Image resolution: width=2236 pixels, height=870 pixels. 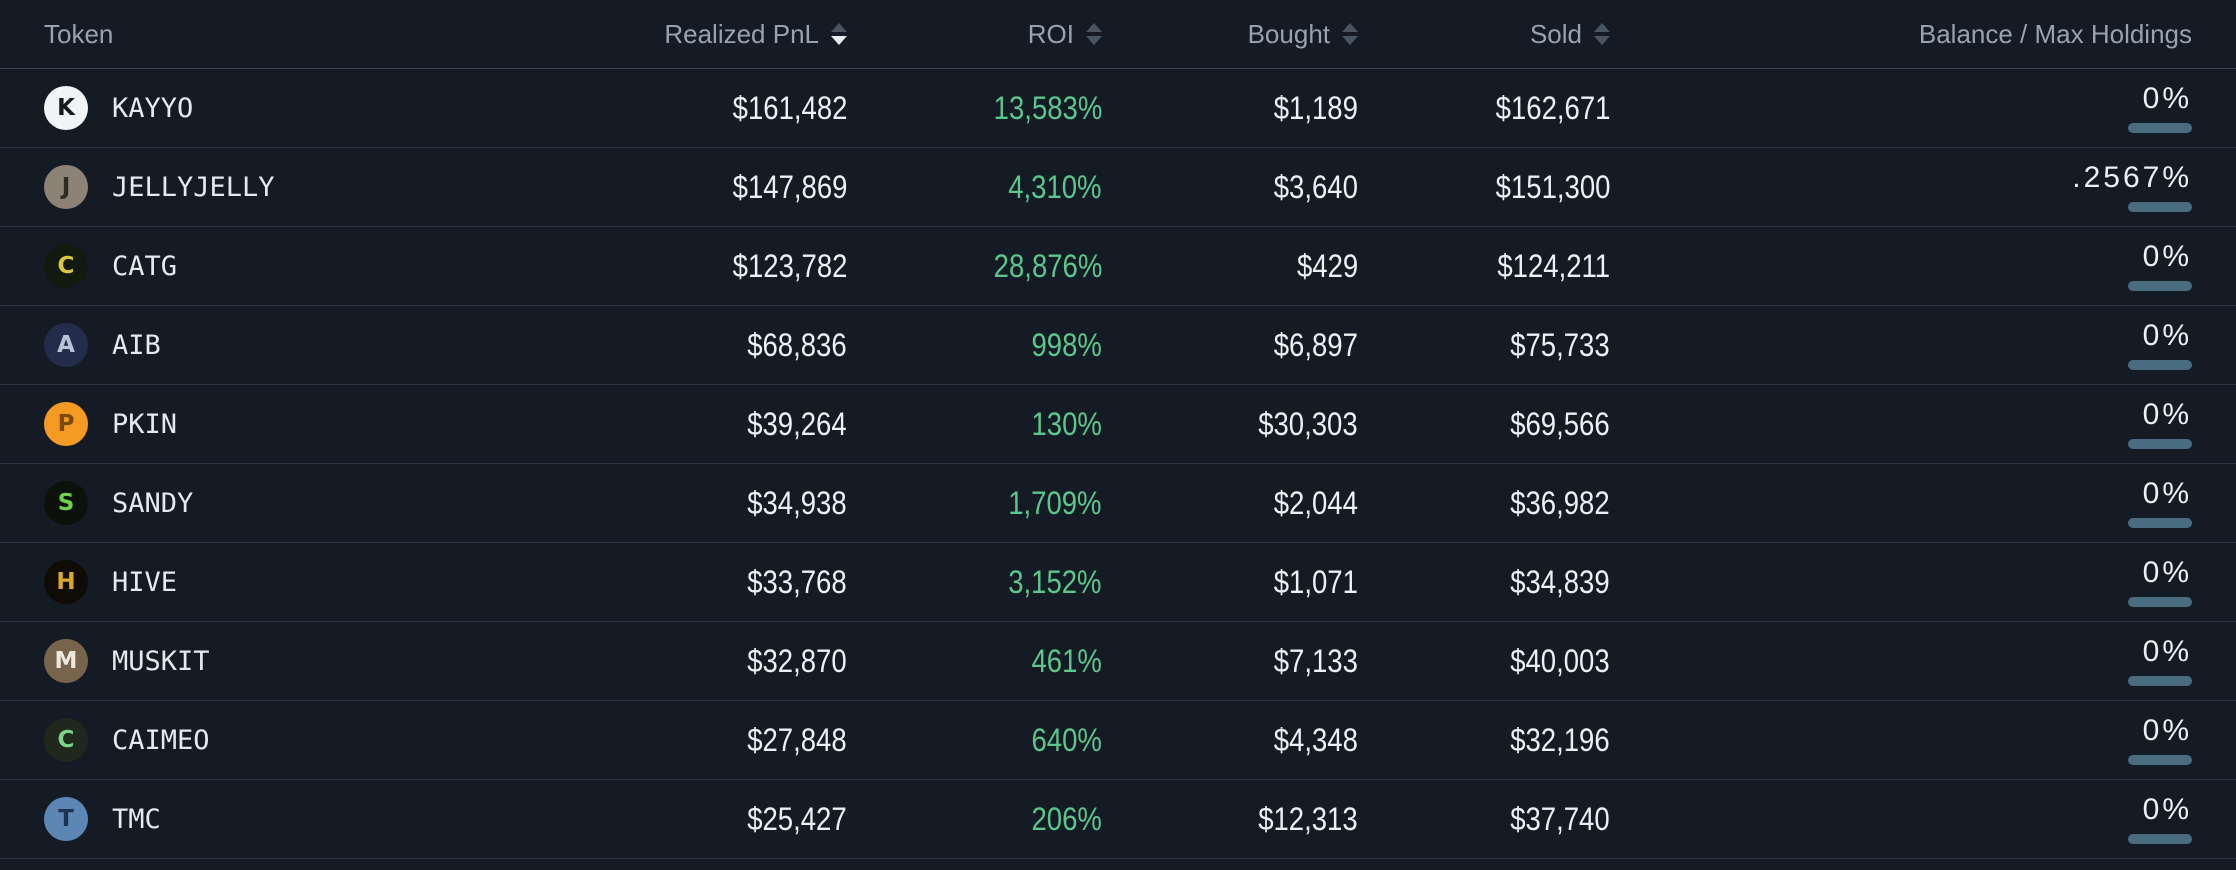 I want to click on sold-value: $37,740, so click(x=1484, y=819).